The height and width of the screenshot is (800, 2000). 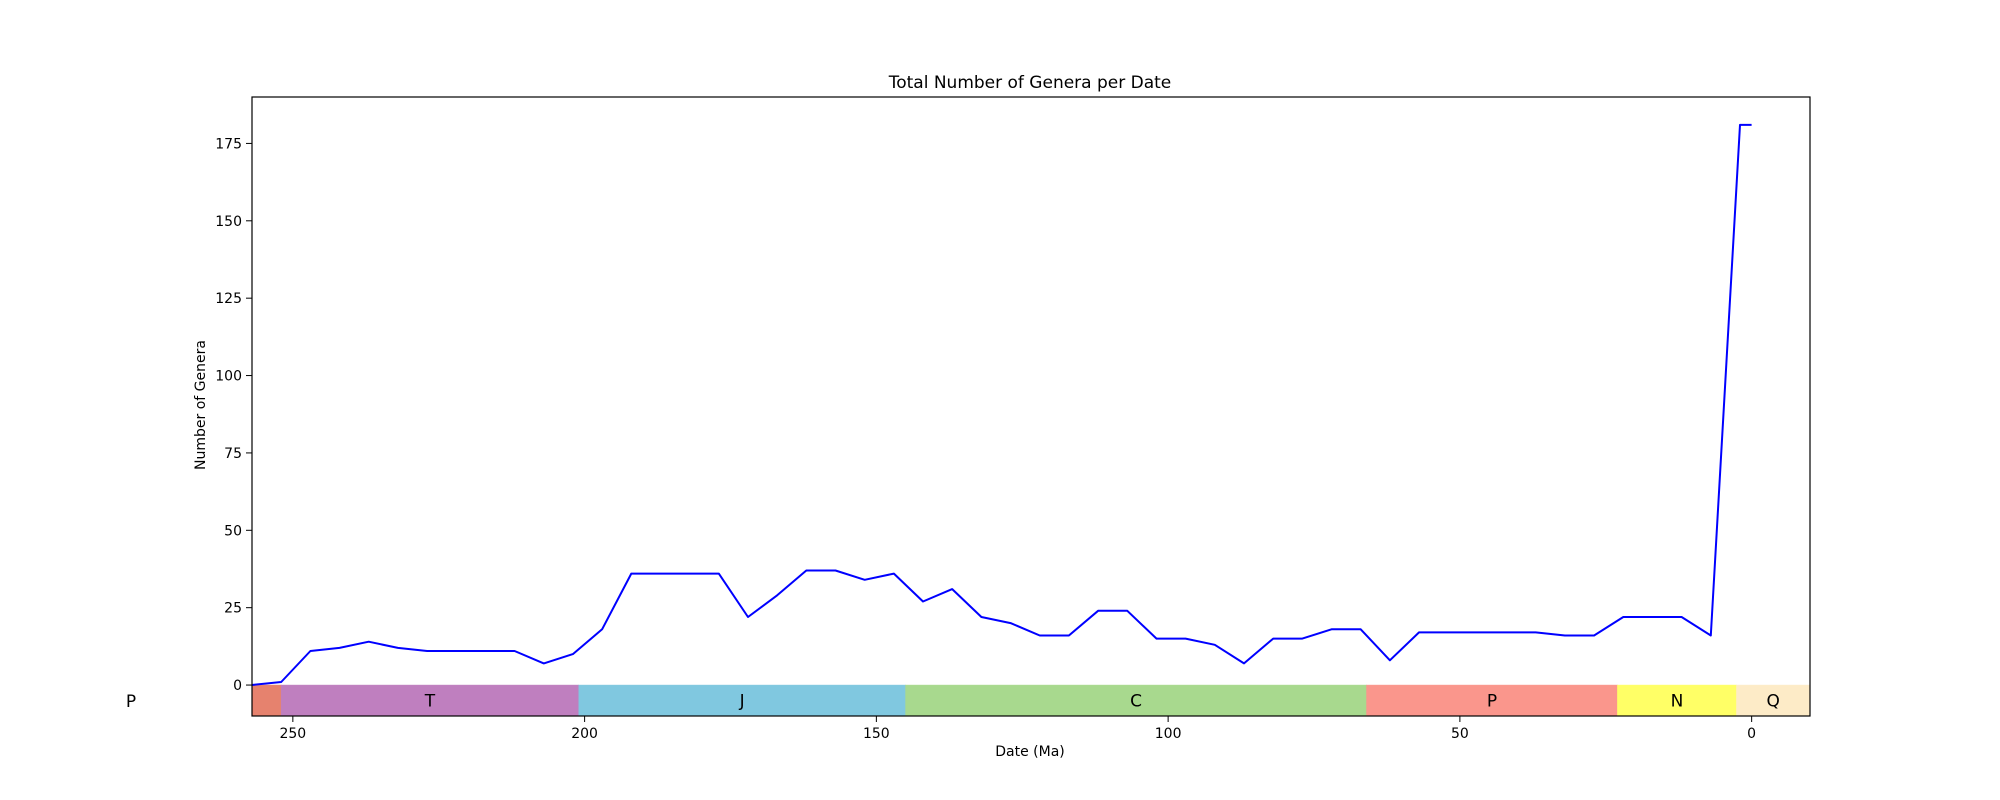 I want to click on period-label: Q, so click(x=1773, y=702).